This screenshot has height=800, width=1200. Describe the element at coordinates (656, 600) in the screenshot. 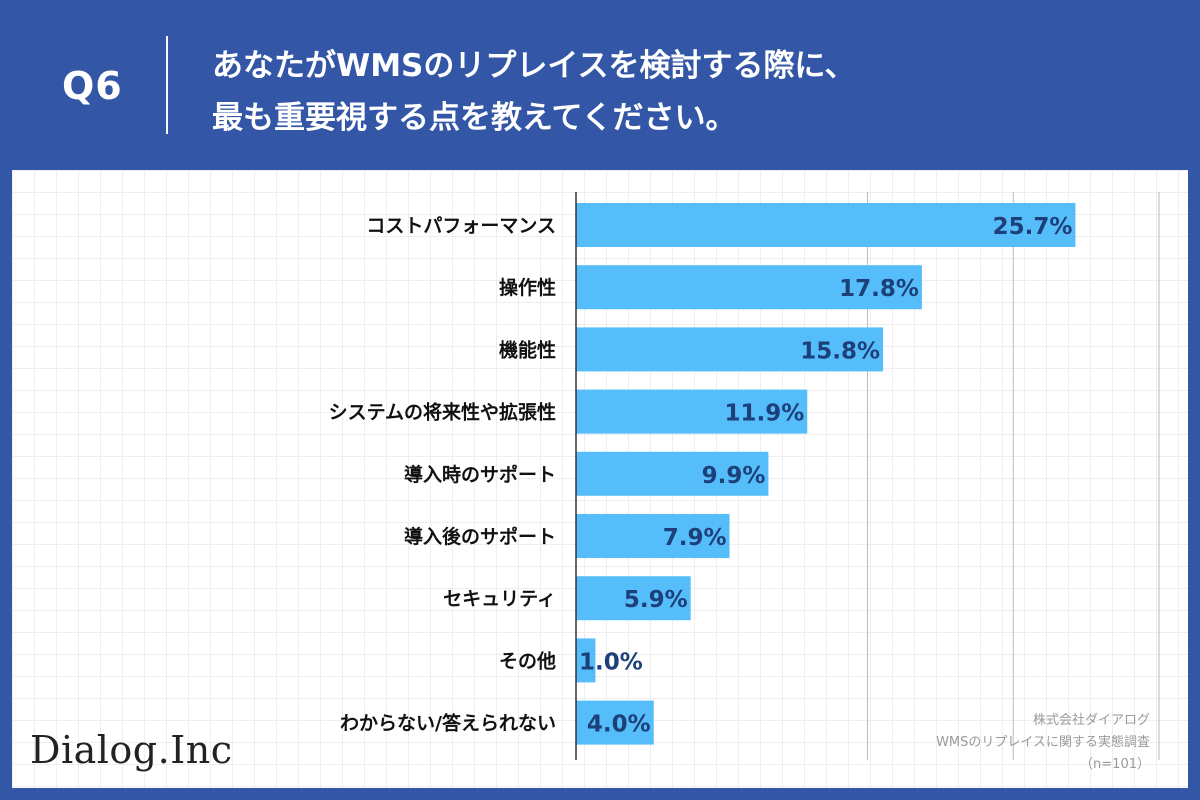

I see `value-label-6: 5.9%` at that location.